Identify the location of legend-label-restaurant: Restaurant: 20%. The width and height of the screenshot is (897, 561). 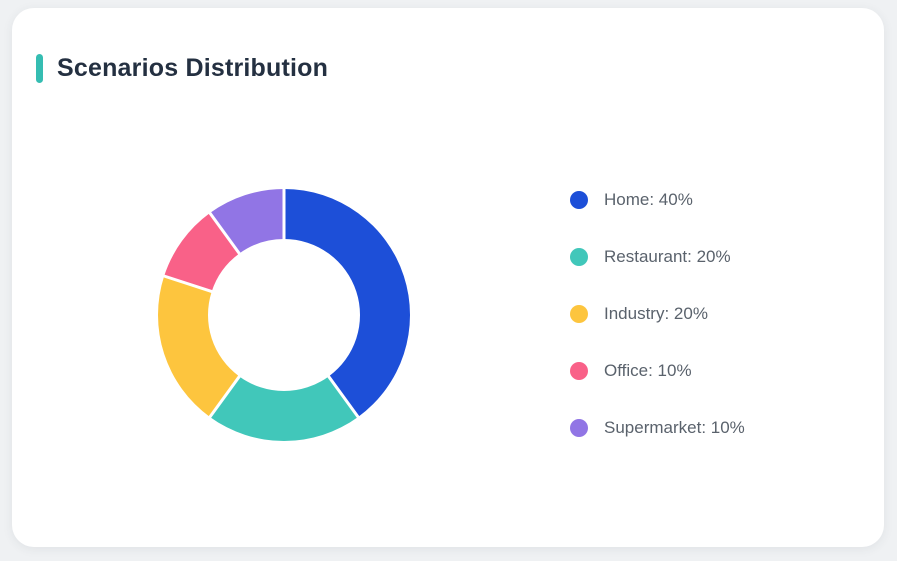
(667, 256).